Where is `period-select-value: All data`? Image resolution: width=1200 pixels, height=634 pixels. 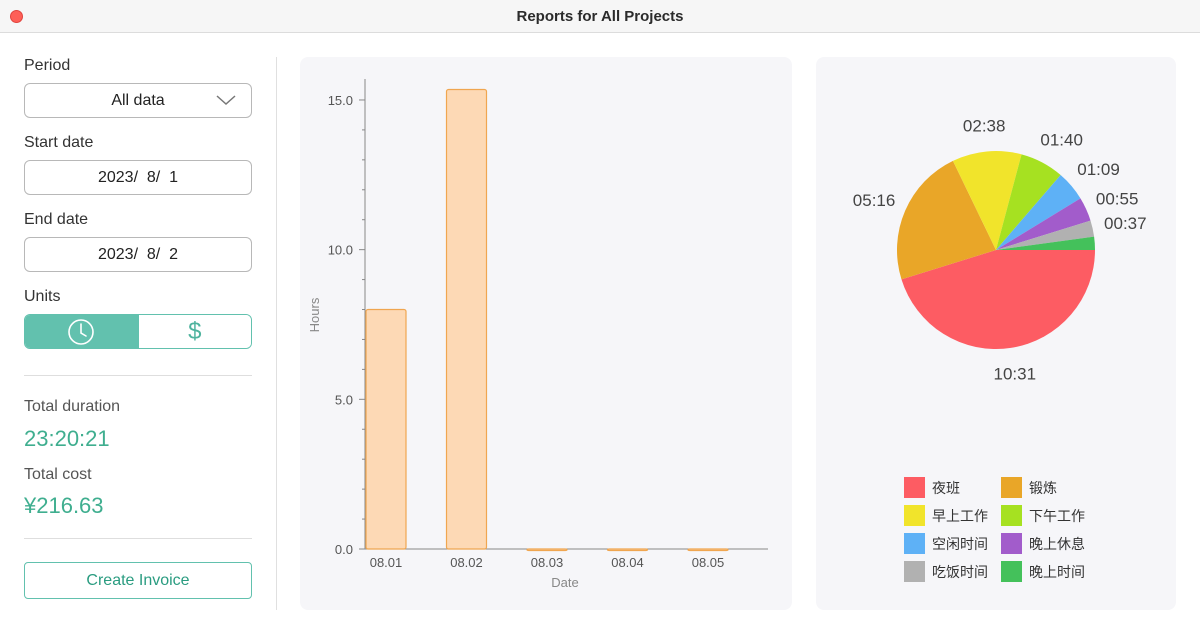
period-select-value: All data is located at coordinates (138, 100).